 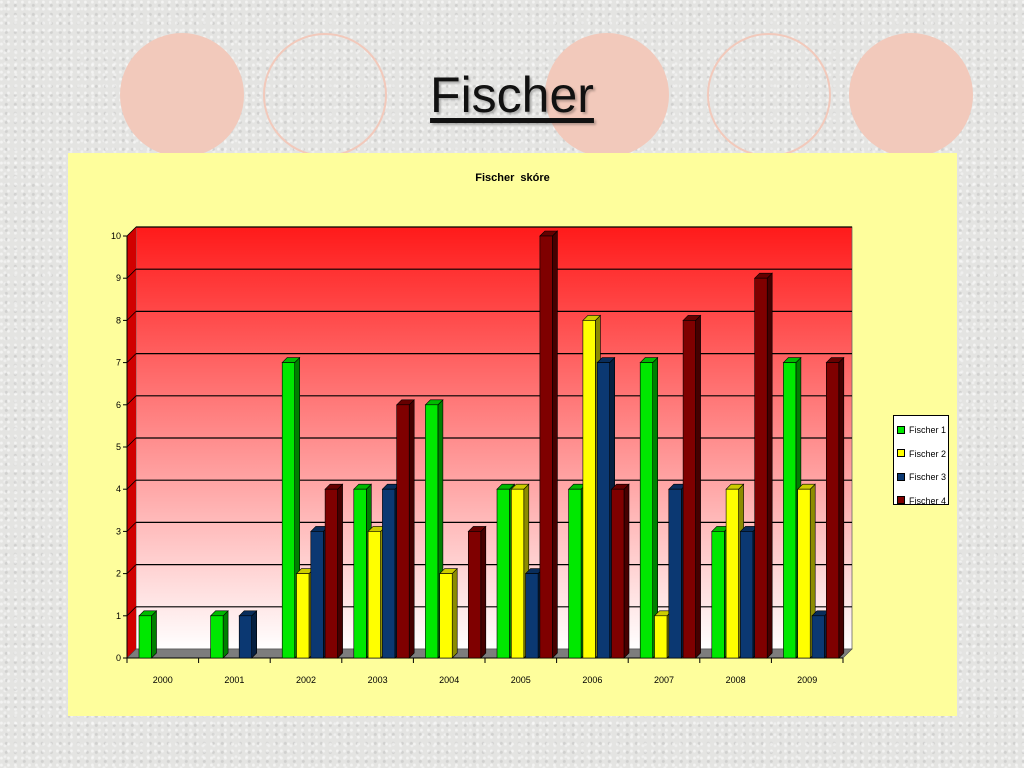 What do you see at coordinates (928, 500) in the screenshot?
I see `legend-label: Fischer 4` at bounding box center [928, 500].